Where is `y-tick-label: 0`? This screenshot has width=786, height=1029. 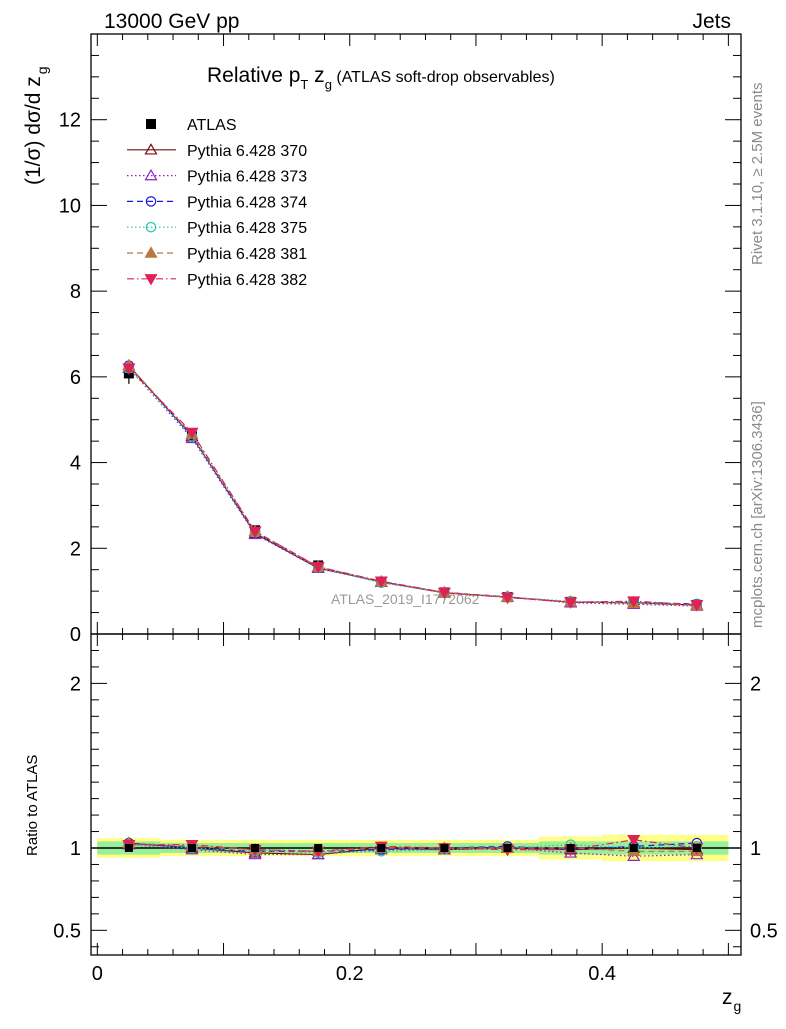 y-tick-label: 0 is located at coordinates (75, 635).